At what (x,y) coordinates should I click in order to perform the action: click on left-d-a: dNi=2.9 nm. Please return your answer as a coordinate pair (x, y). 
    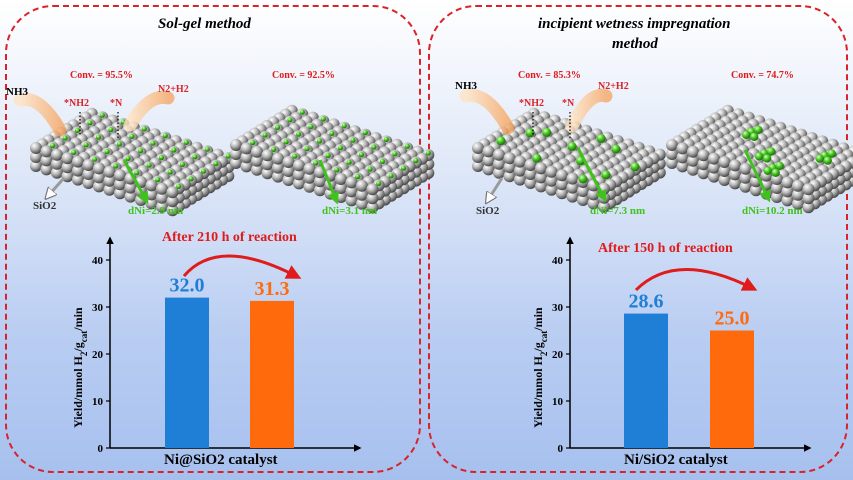
    Looking at the image, I should click on (156, 211).